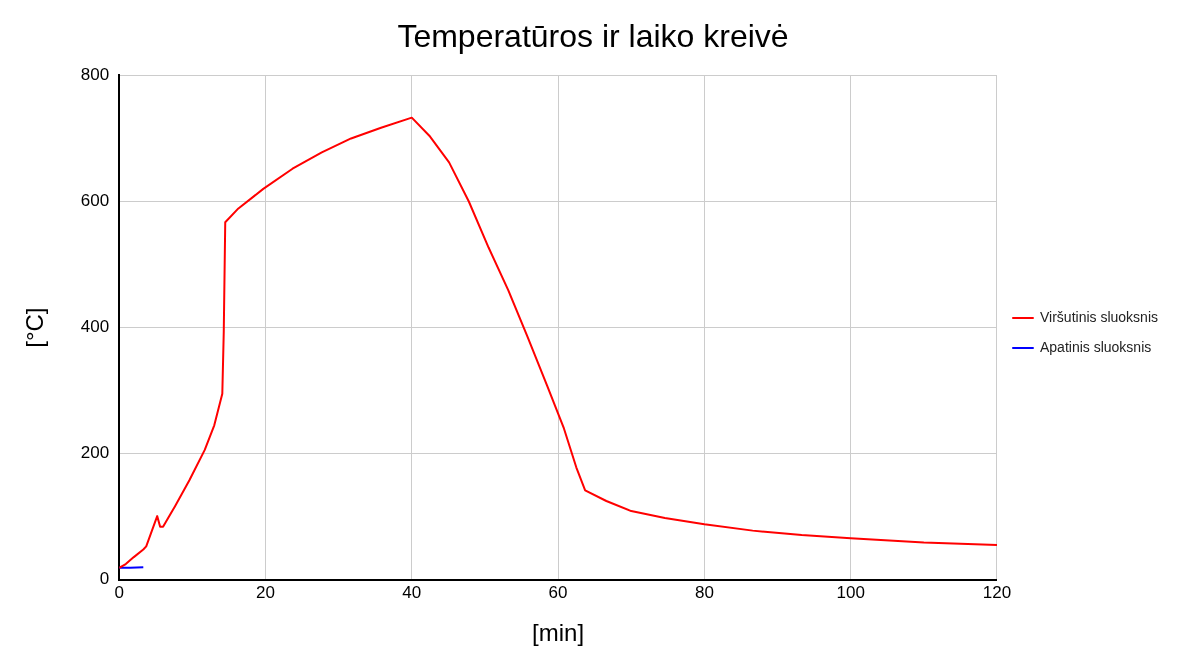  I want to click on x-tick-label: 120, so click(997, 592).